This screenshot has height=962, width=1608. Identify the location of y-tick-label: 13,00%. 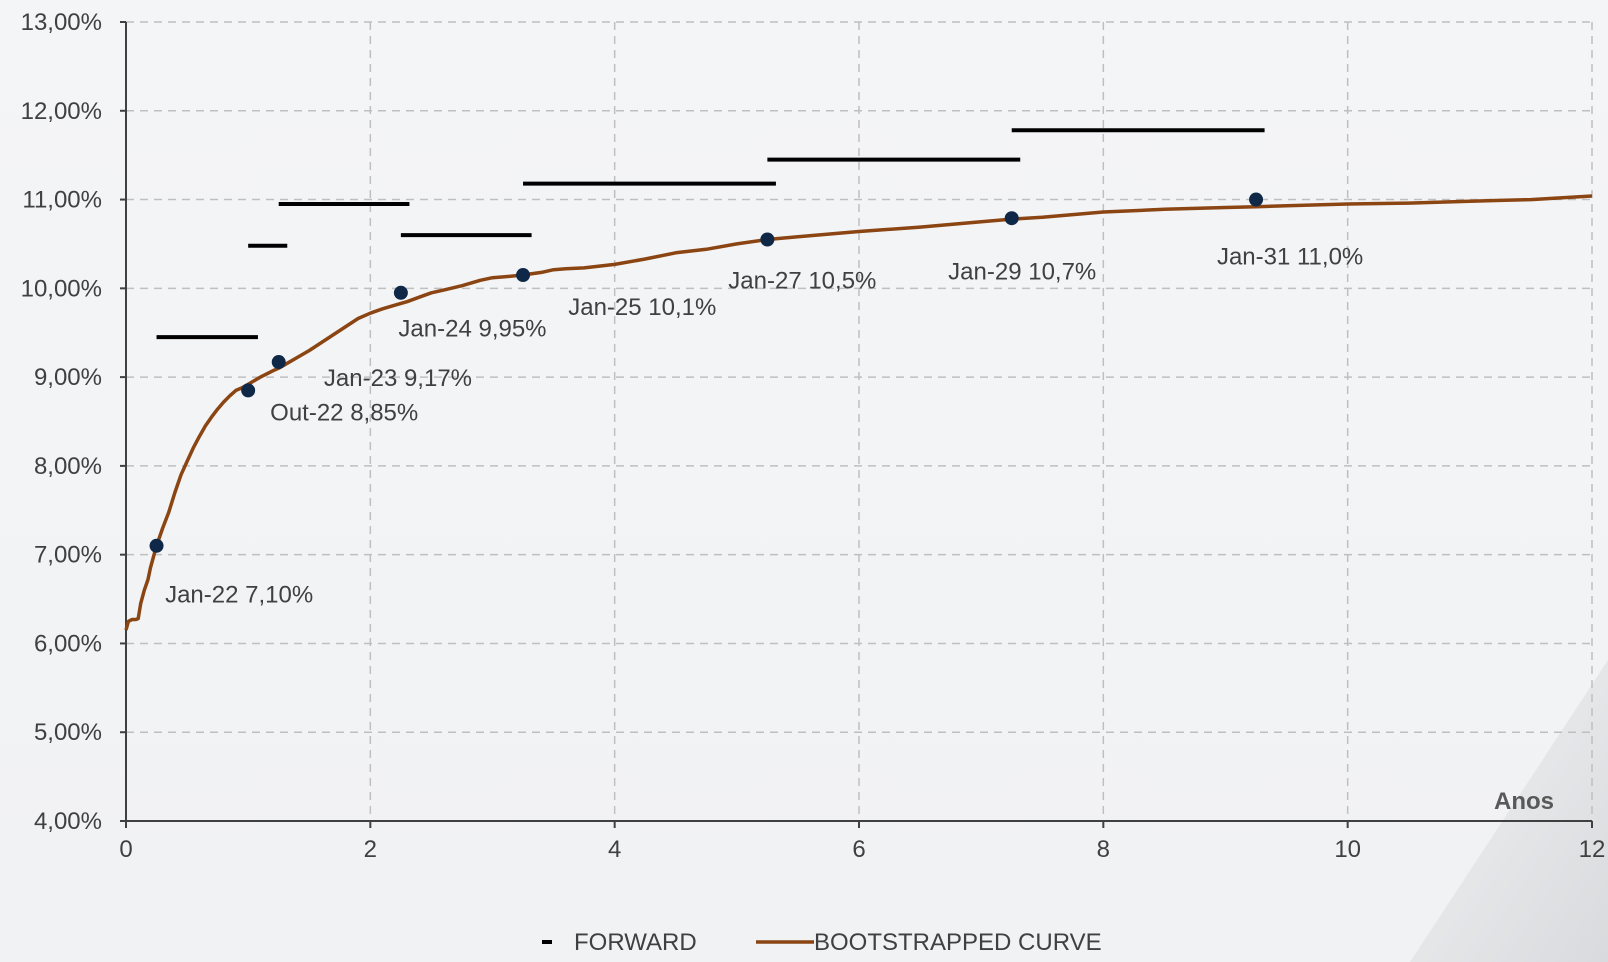
(61, 22).